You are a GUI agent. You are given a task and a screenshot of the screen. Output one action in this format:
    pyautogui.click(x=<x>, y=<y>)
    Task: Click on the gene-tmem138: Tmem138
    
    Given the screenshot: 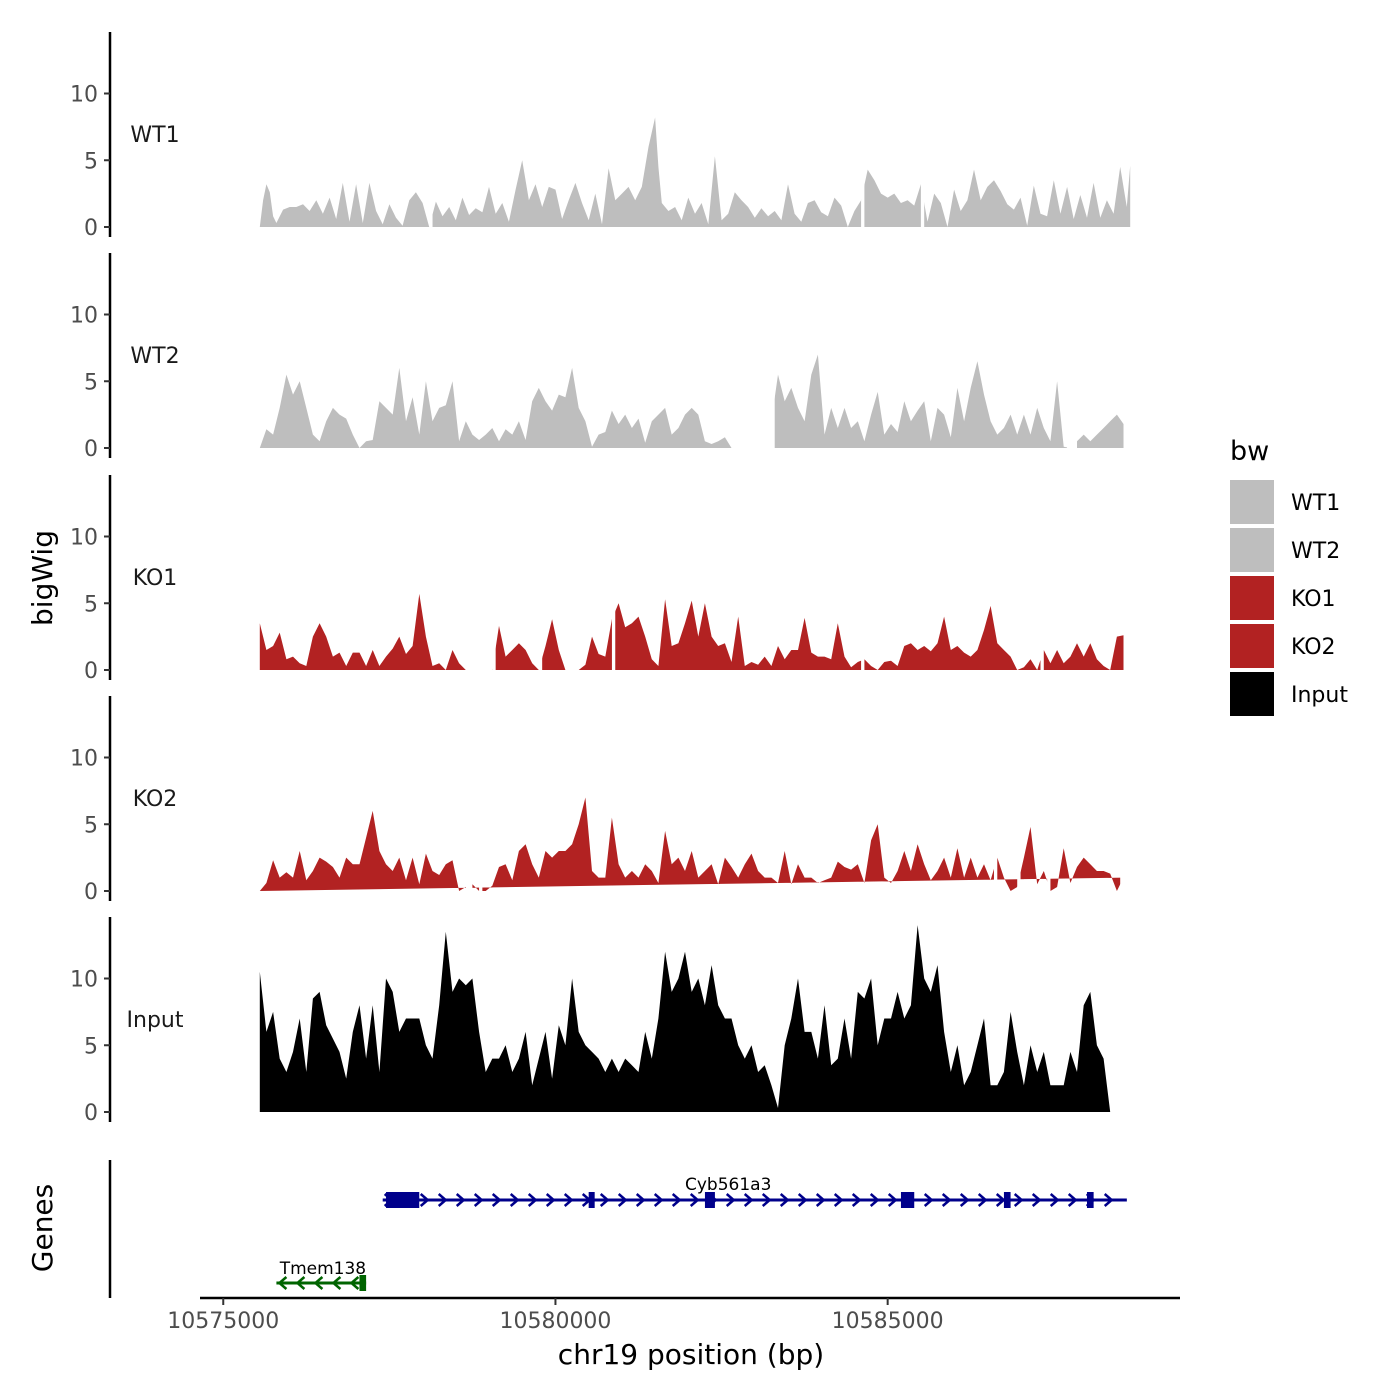 What is the action you would take?
    pyautogui.click(x=321, y=1275)
    